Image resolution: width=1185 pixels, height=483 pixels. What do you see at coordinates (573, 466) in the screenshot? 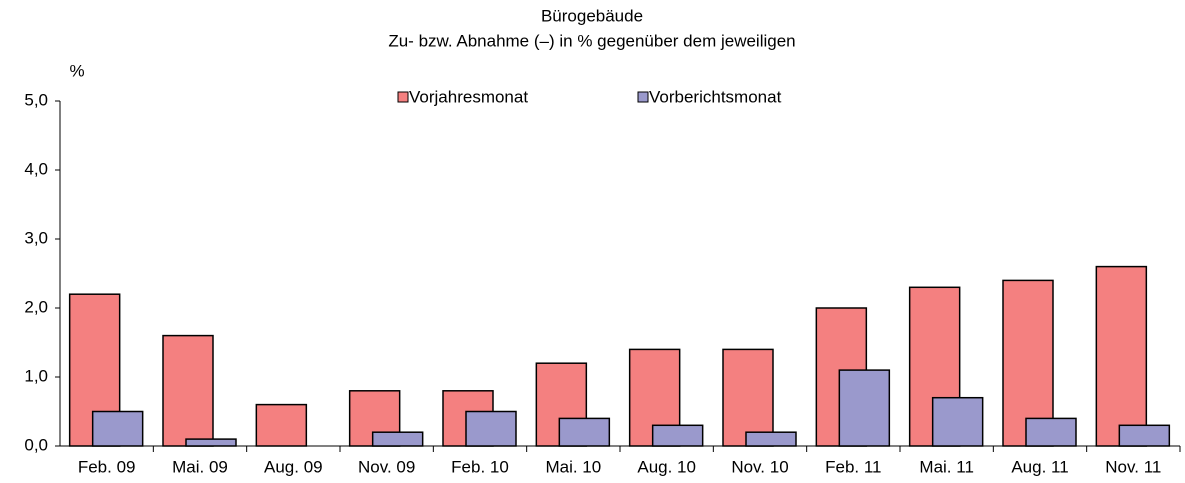
I see `x-tick-label: Mai. 10` at bounding box center [573, 466].